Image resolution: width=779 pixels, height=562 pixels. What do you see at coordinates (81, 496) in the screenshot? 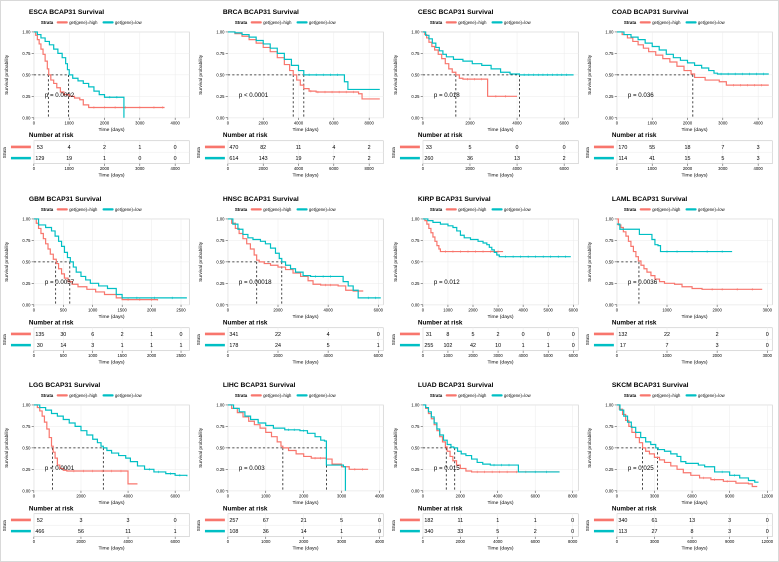
I see `x-tick-label: 2000` at bounding box center [81, 496].